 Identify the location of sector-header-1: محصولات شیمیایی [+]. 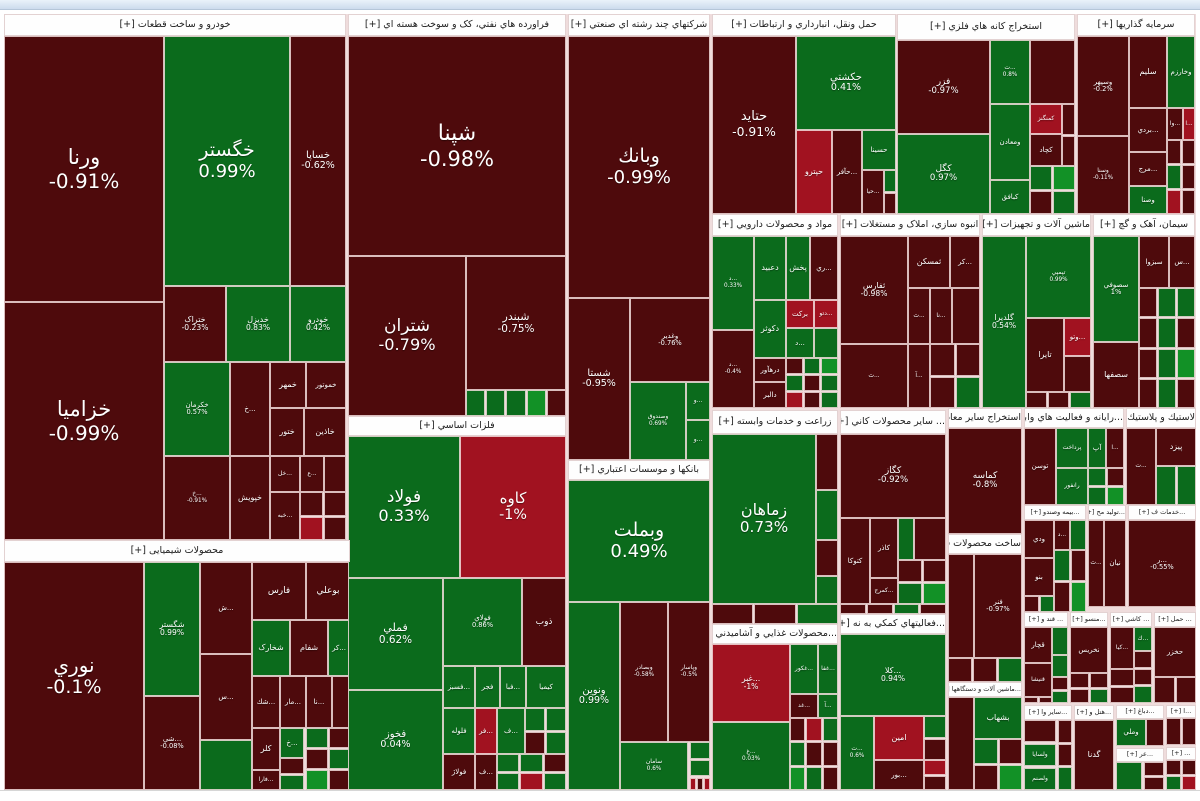
(177, 551).